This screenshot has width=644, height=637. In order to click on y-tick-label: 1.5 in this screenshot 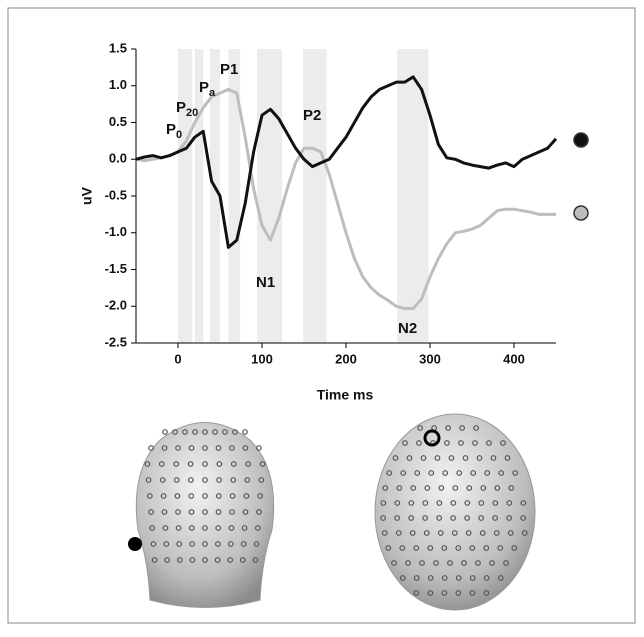, I will do `click(118, 47)`.